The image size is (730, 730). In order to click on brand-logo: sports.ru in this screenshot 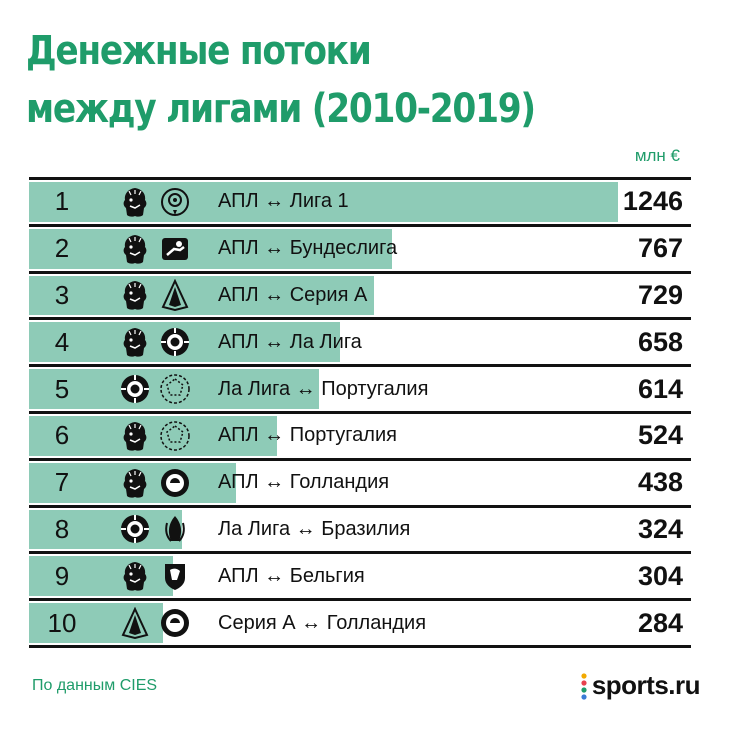, I will do `click(640, 685)`.